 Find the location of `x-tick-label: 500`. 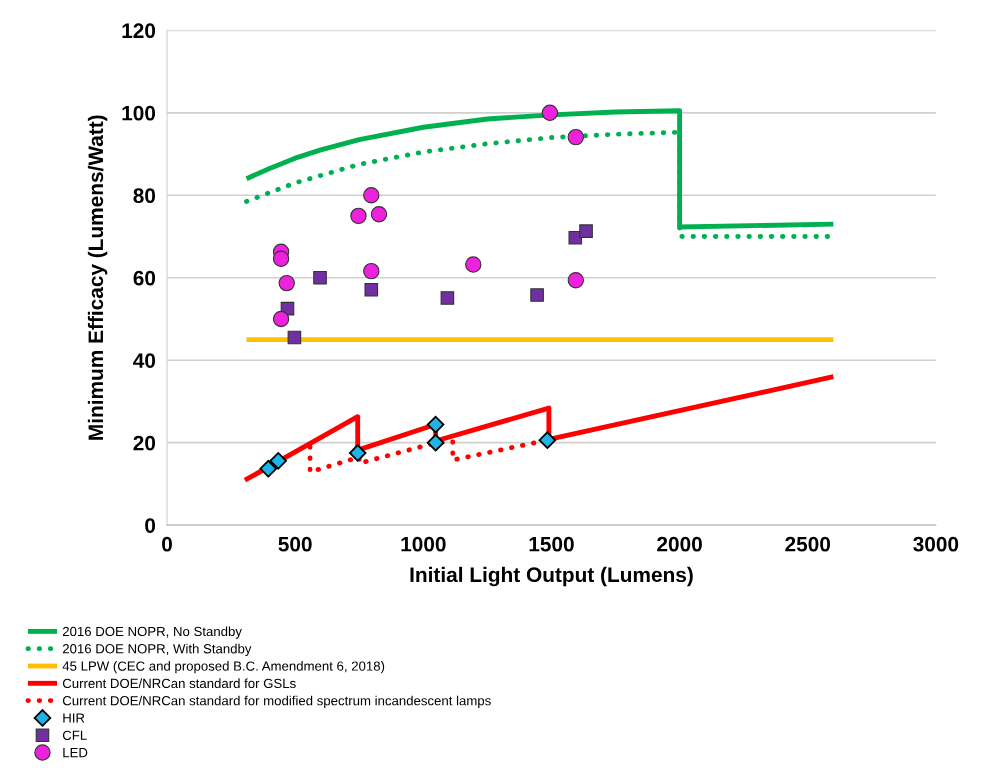

x-tick-label: 500 is located at coordinates (295, 544).